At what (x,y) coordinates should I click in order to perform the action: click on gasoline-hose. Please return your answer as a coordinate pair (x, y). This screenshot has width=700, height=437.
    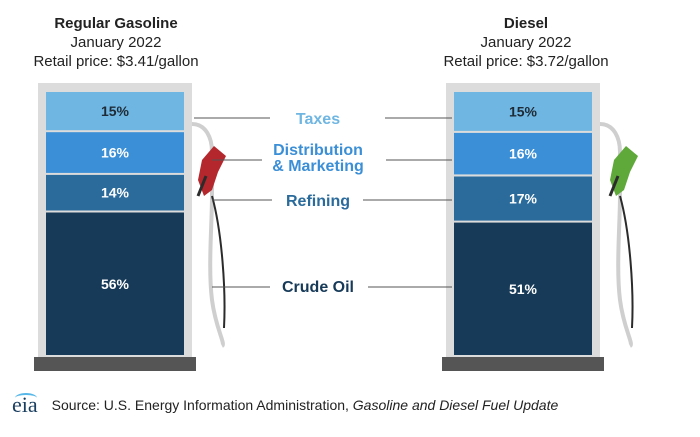
    Looking at the image, I should click on (208, 235).